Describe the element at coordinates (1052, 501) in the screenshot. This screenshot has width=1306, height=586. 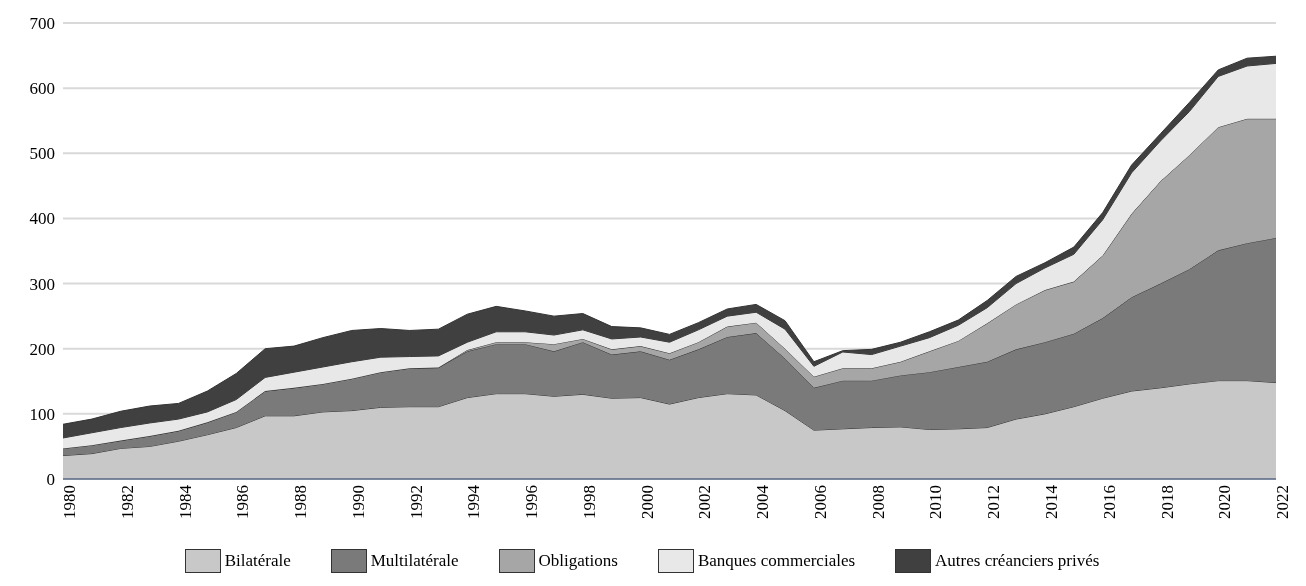
I see `x-tick-label: 2014` at that location.